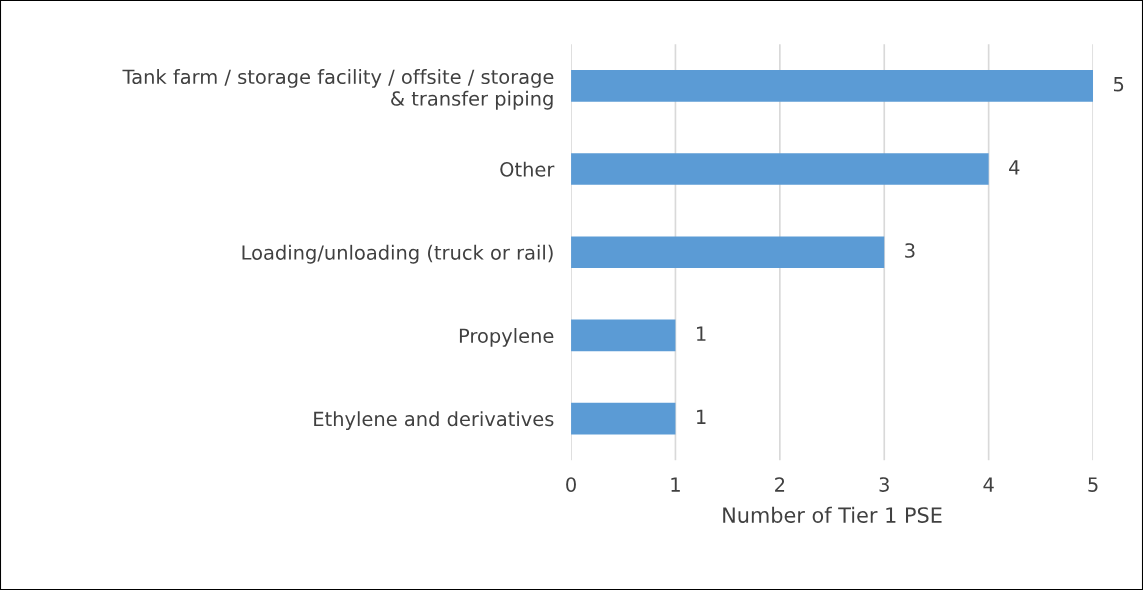  What do you see at coordinates (527, 169) in the screenshot?
I see `y-tick-label: Other` at bounding box center [527, 169].